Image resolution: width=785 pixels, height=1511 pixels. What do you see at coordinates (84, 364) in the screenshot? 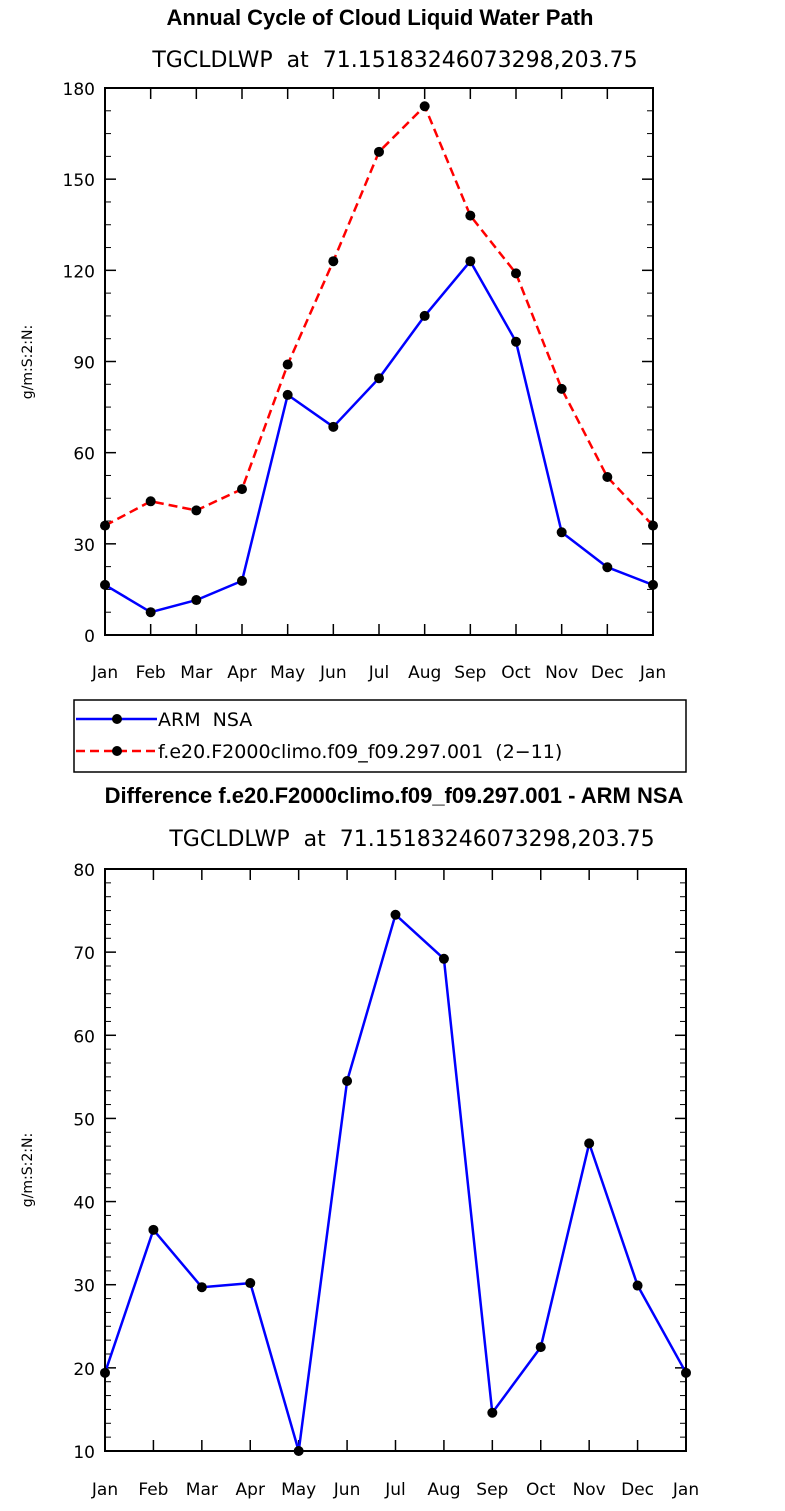
I see `ytick-label: 90` at bounding box center [84, 364].